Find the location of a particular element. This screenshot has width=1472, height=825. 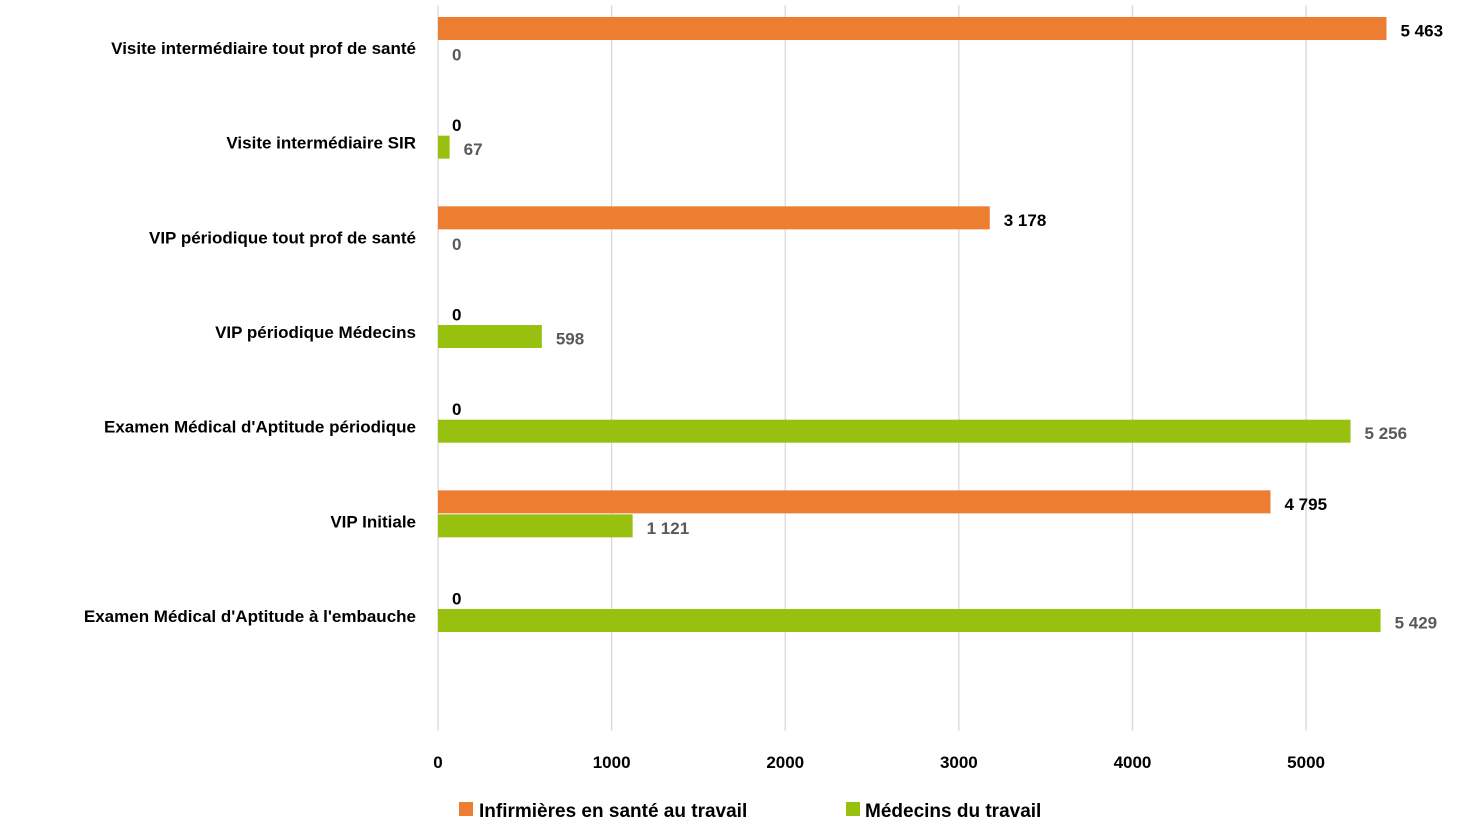

category-label: Examen Médical d'Aptitude périodique is located at coordinates (260, 427).